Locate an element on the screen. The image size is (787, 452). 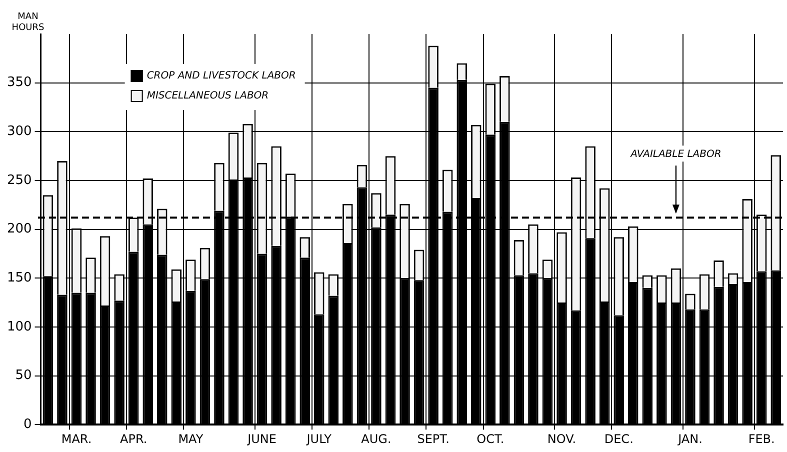
x-tick-label: JUNE is located at coordinates (261, 439).